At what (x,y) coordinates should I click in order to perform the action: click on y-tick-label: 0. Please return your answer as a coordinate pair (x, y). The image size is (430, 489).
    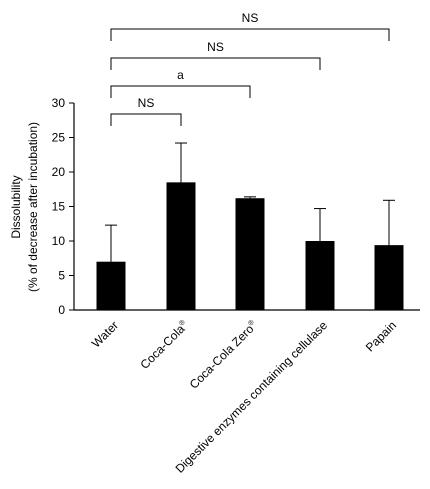
    Looking at the image, I should click on (61, 310).